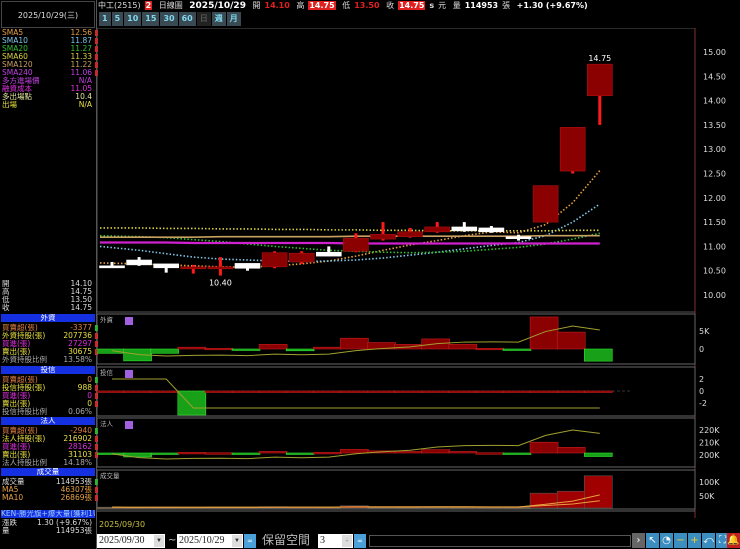 This screenshot has width=740, height=549. Describe the element at coordinates (218, 19) in the screenshot. I see `timeframe-tab: 週` at that location.